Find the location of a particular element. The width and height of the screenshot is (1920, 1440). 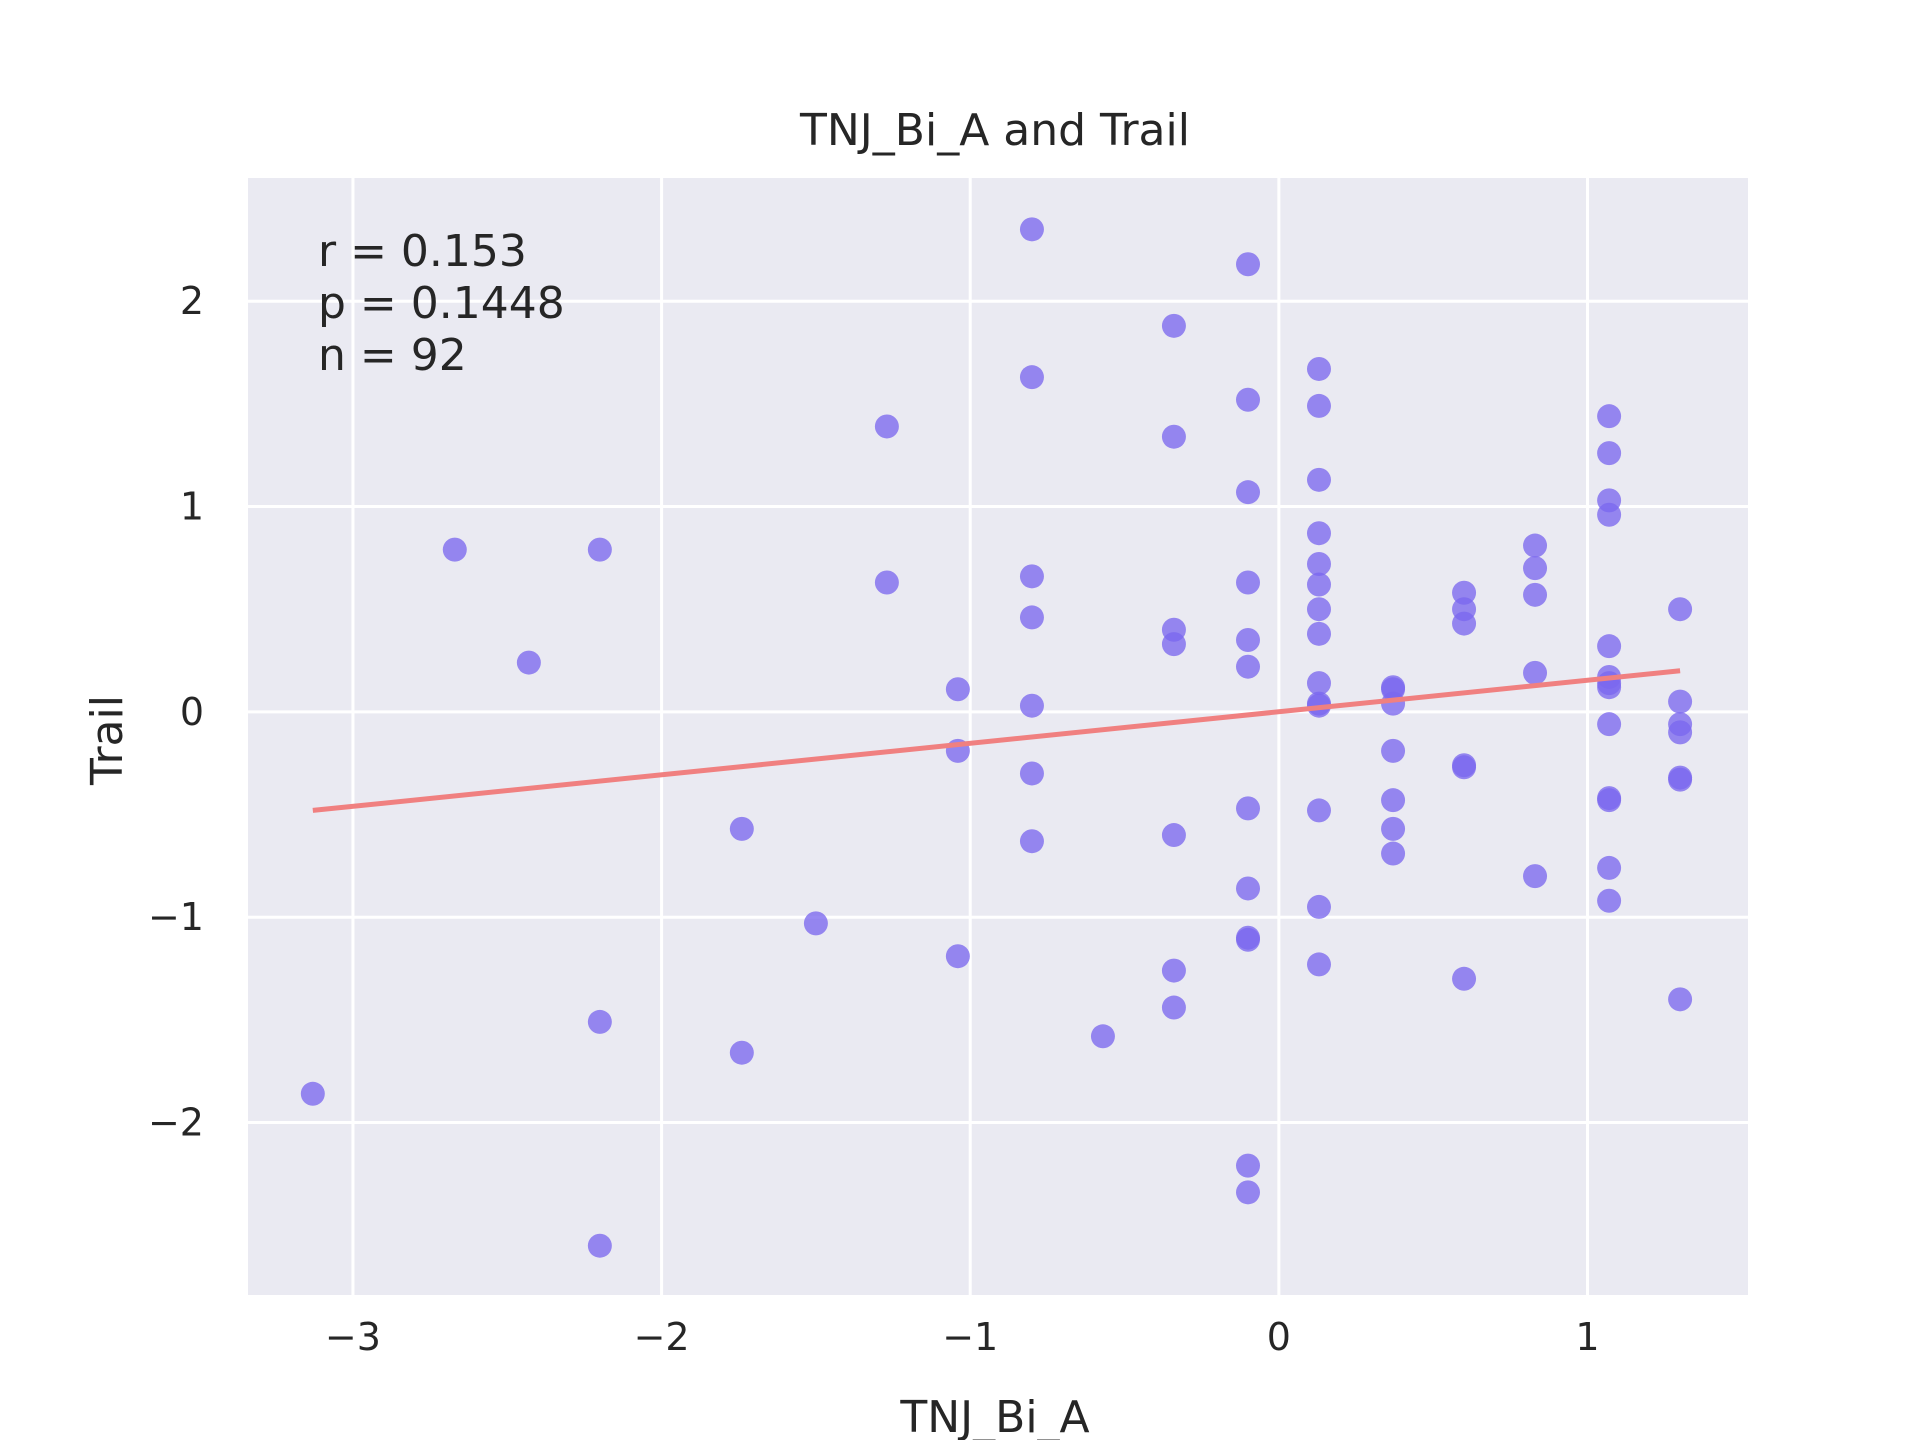

stat-p: p = 0.1448 is located at coordinates (441, 303).